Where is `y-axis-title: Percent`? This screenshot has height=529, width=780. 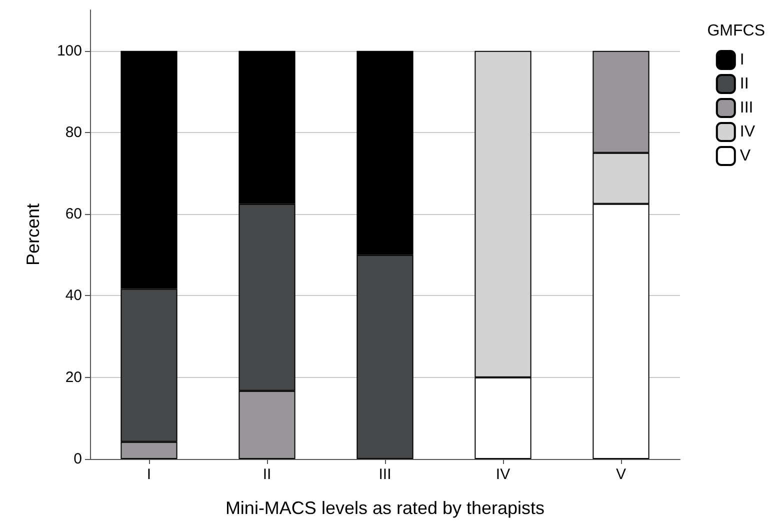 y-axis-title: Percent is located at coordinates (33, 234).